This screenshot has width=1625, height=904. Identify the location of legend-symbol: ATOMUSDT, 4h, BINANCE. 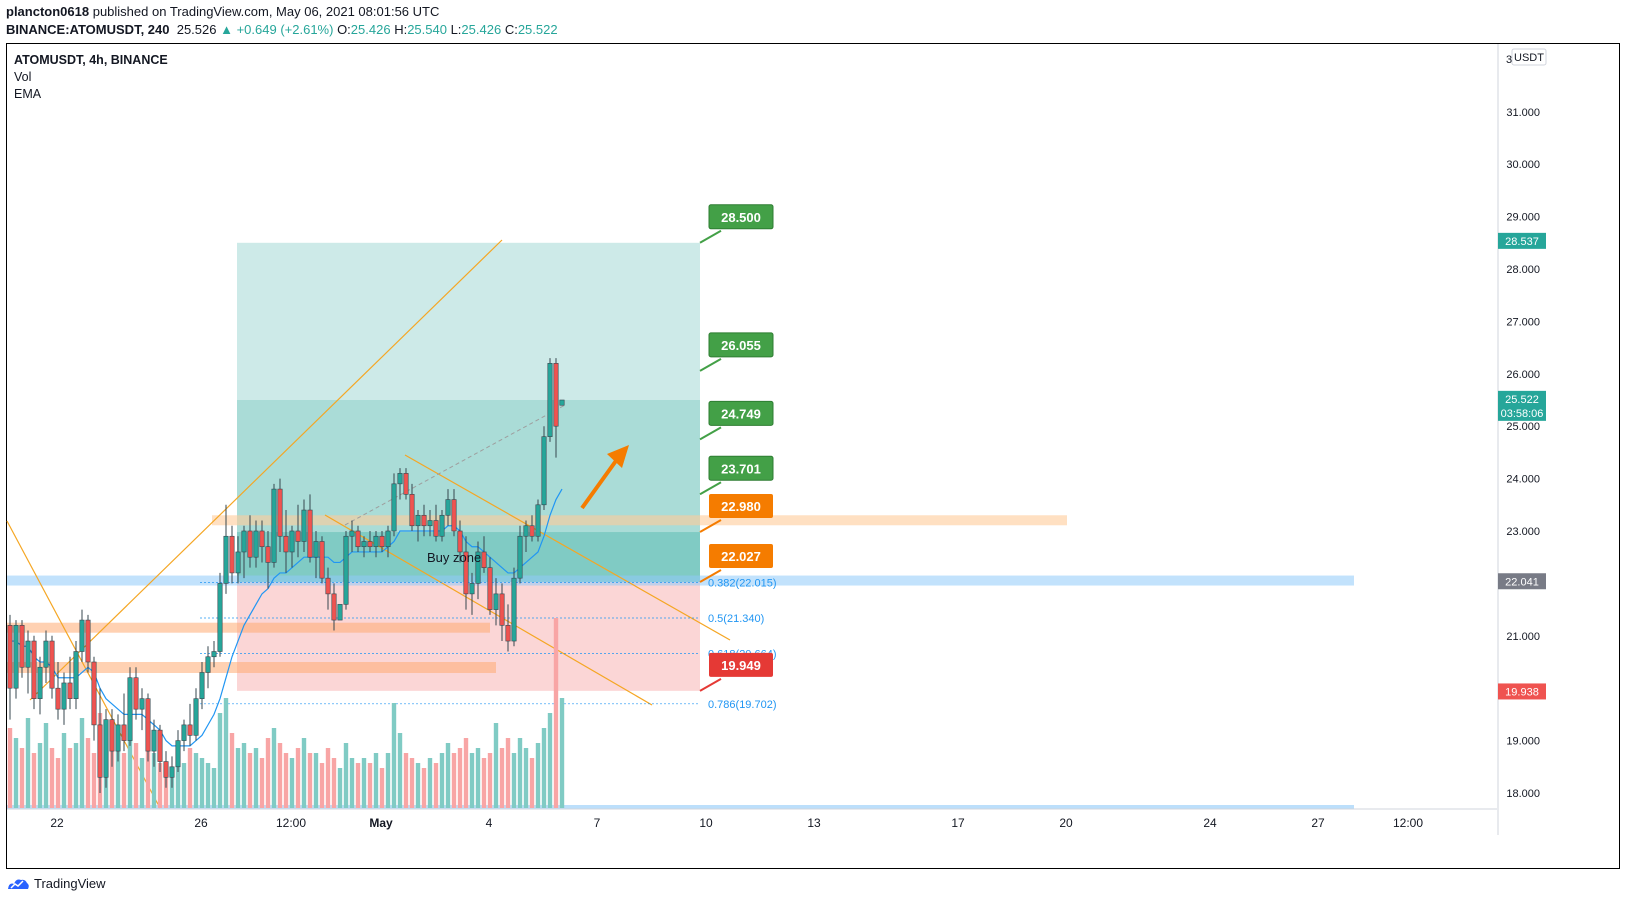
(91, 60).